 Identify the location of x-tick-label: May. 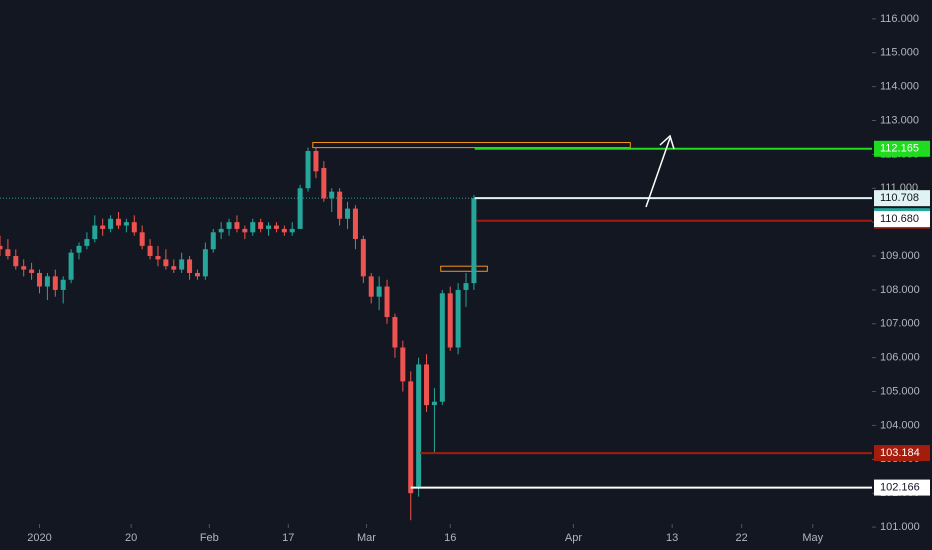
(812, 538).